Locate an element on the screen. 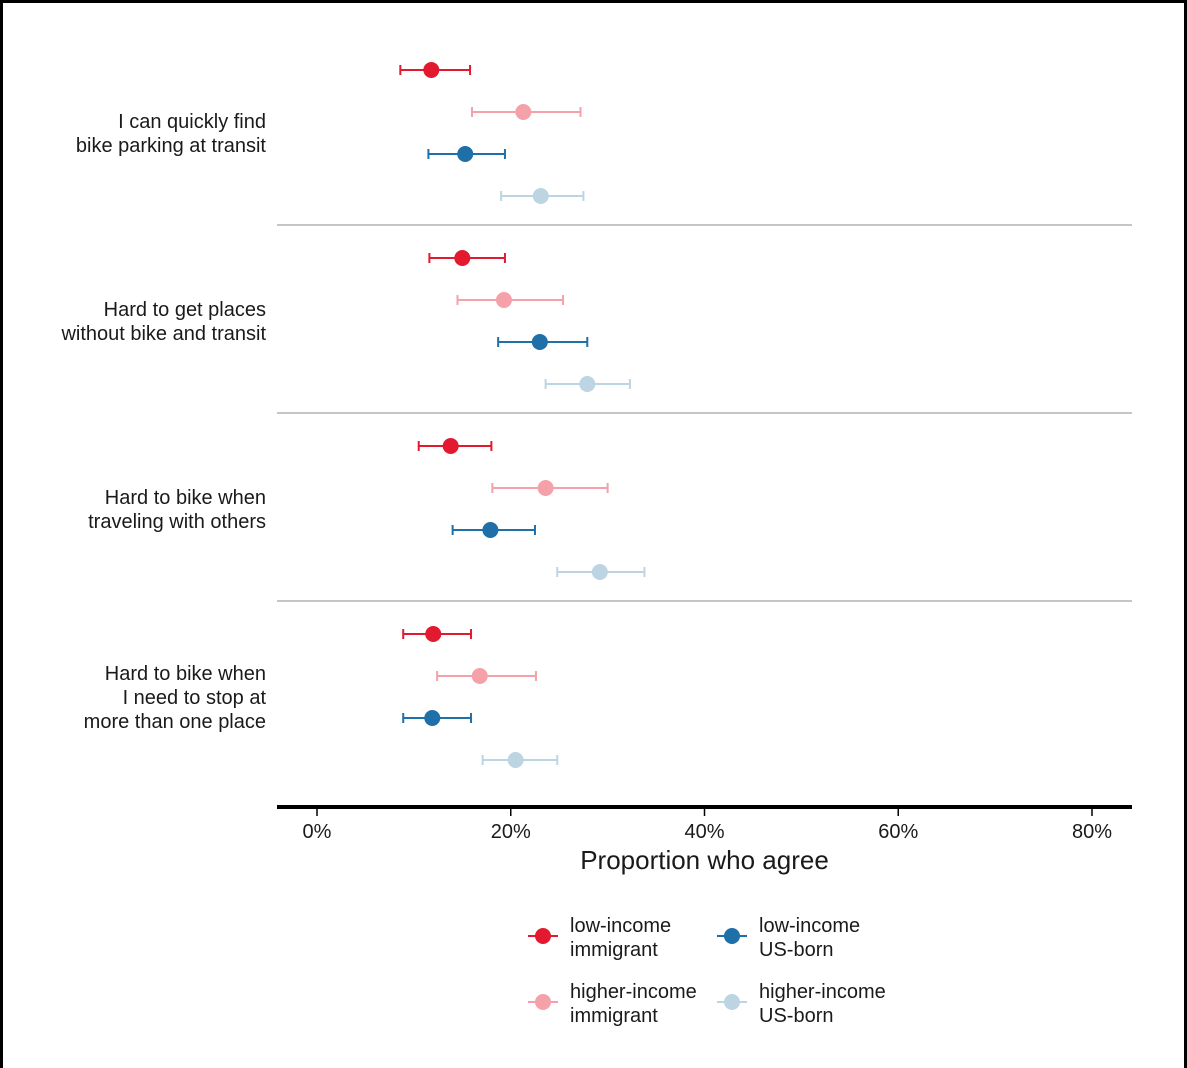  chart-marks is located at coordinates (522, 415).